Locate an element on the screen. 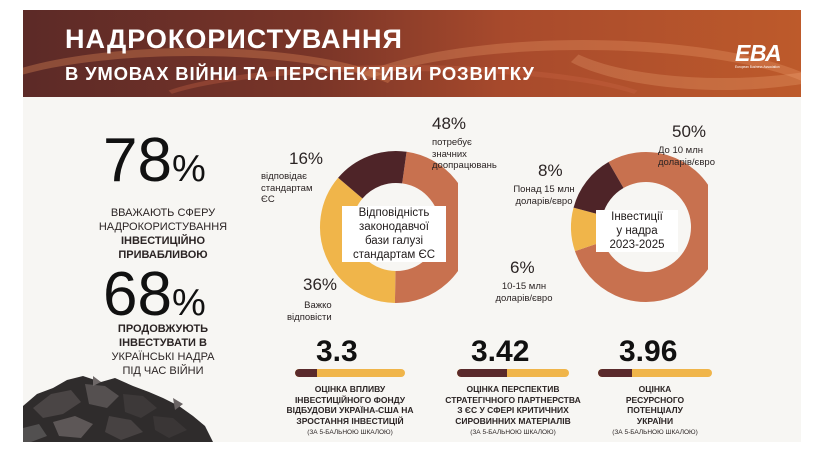 Image resolution: width=814 pixels, height=452 pixels. stat-value: 78 is located at coordinates (137, 160).